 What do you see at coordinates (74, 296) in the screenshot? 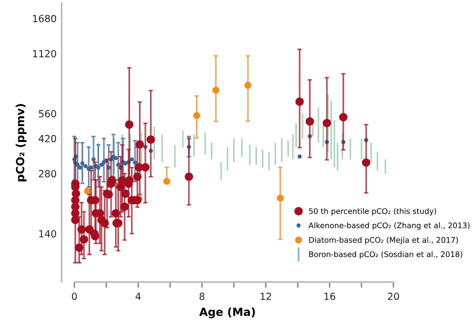
I see `x-tick-label: 0` at bounding box center [74, 296].